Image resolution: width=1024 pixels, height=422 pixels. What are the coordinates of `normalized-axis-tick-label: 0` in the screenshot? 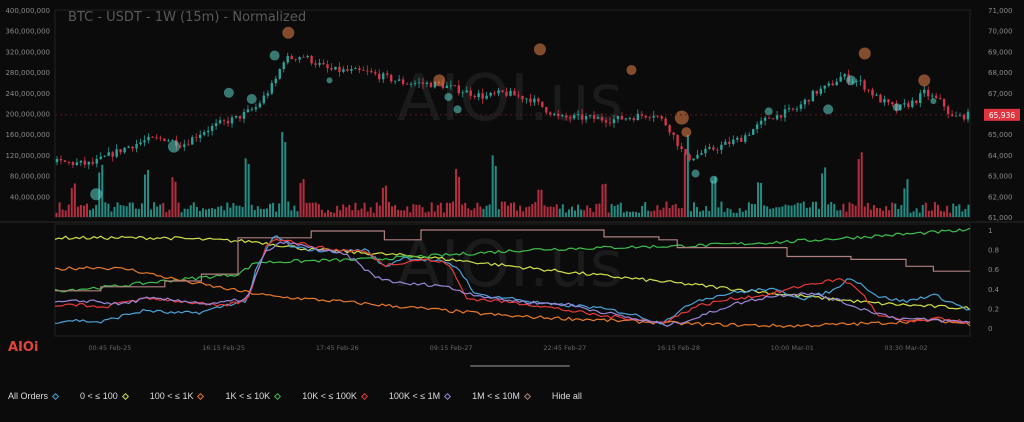 It's located at (990, 329).